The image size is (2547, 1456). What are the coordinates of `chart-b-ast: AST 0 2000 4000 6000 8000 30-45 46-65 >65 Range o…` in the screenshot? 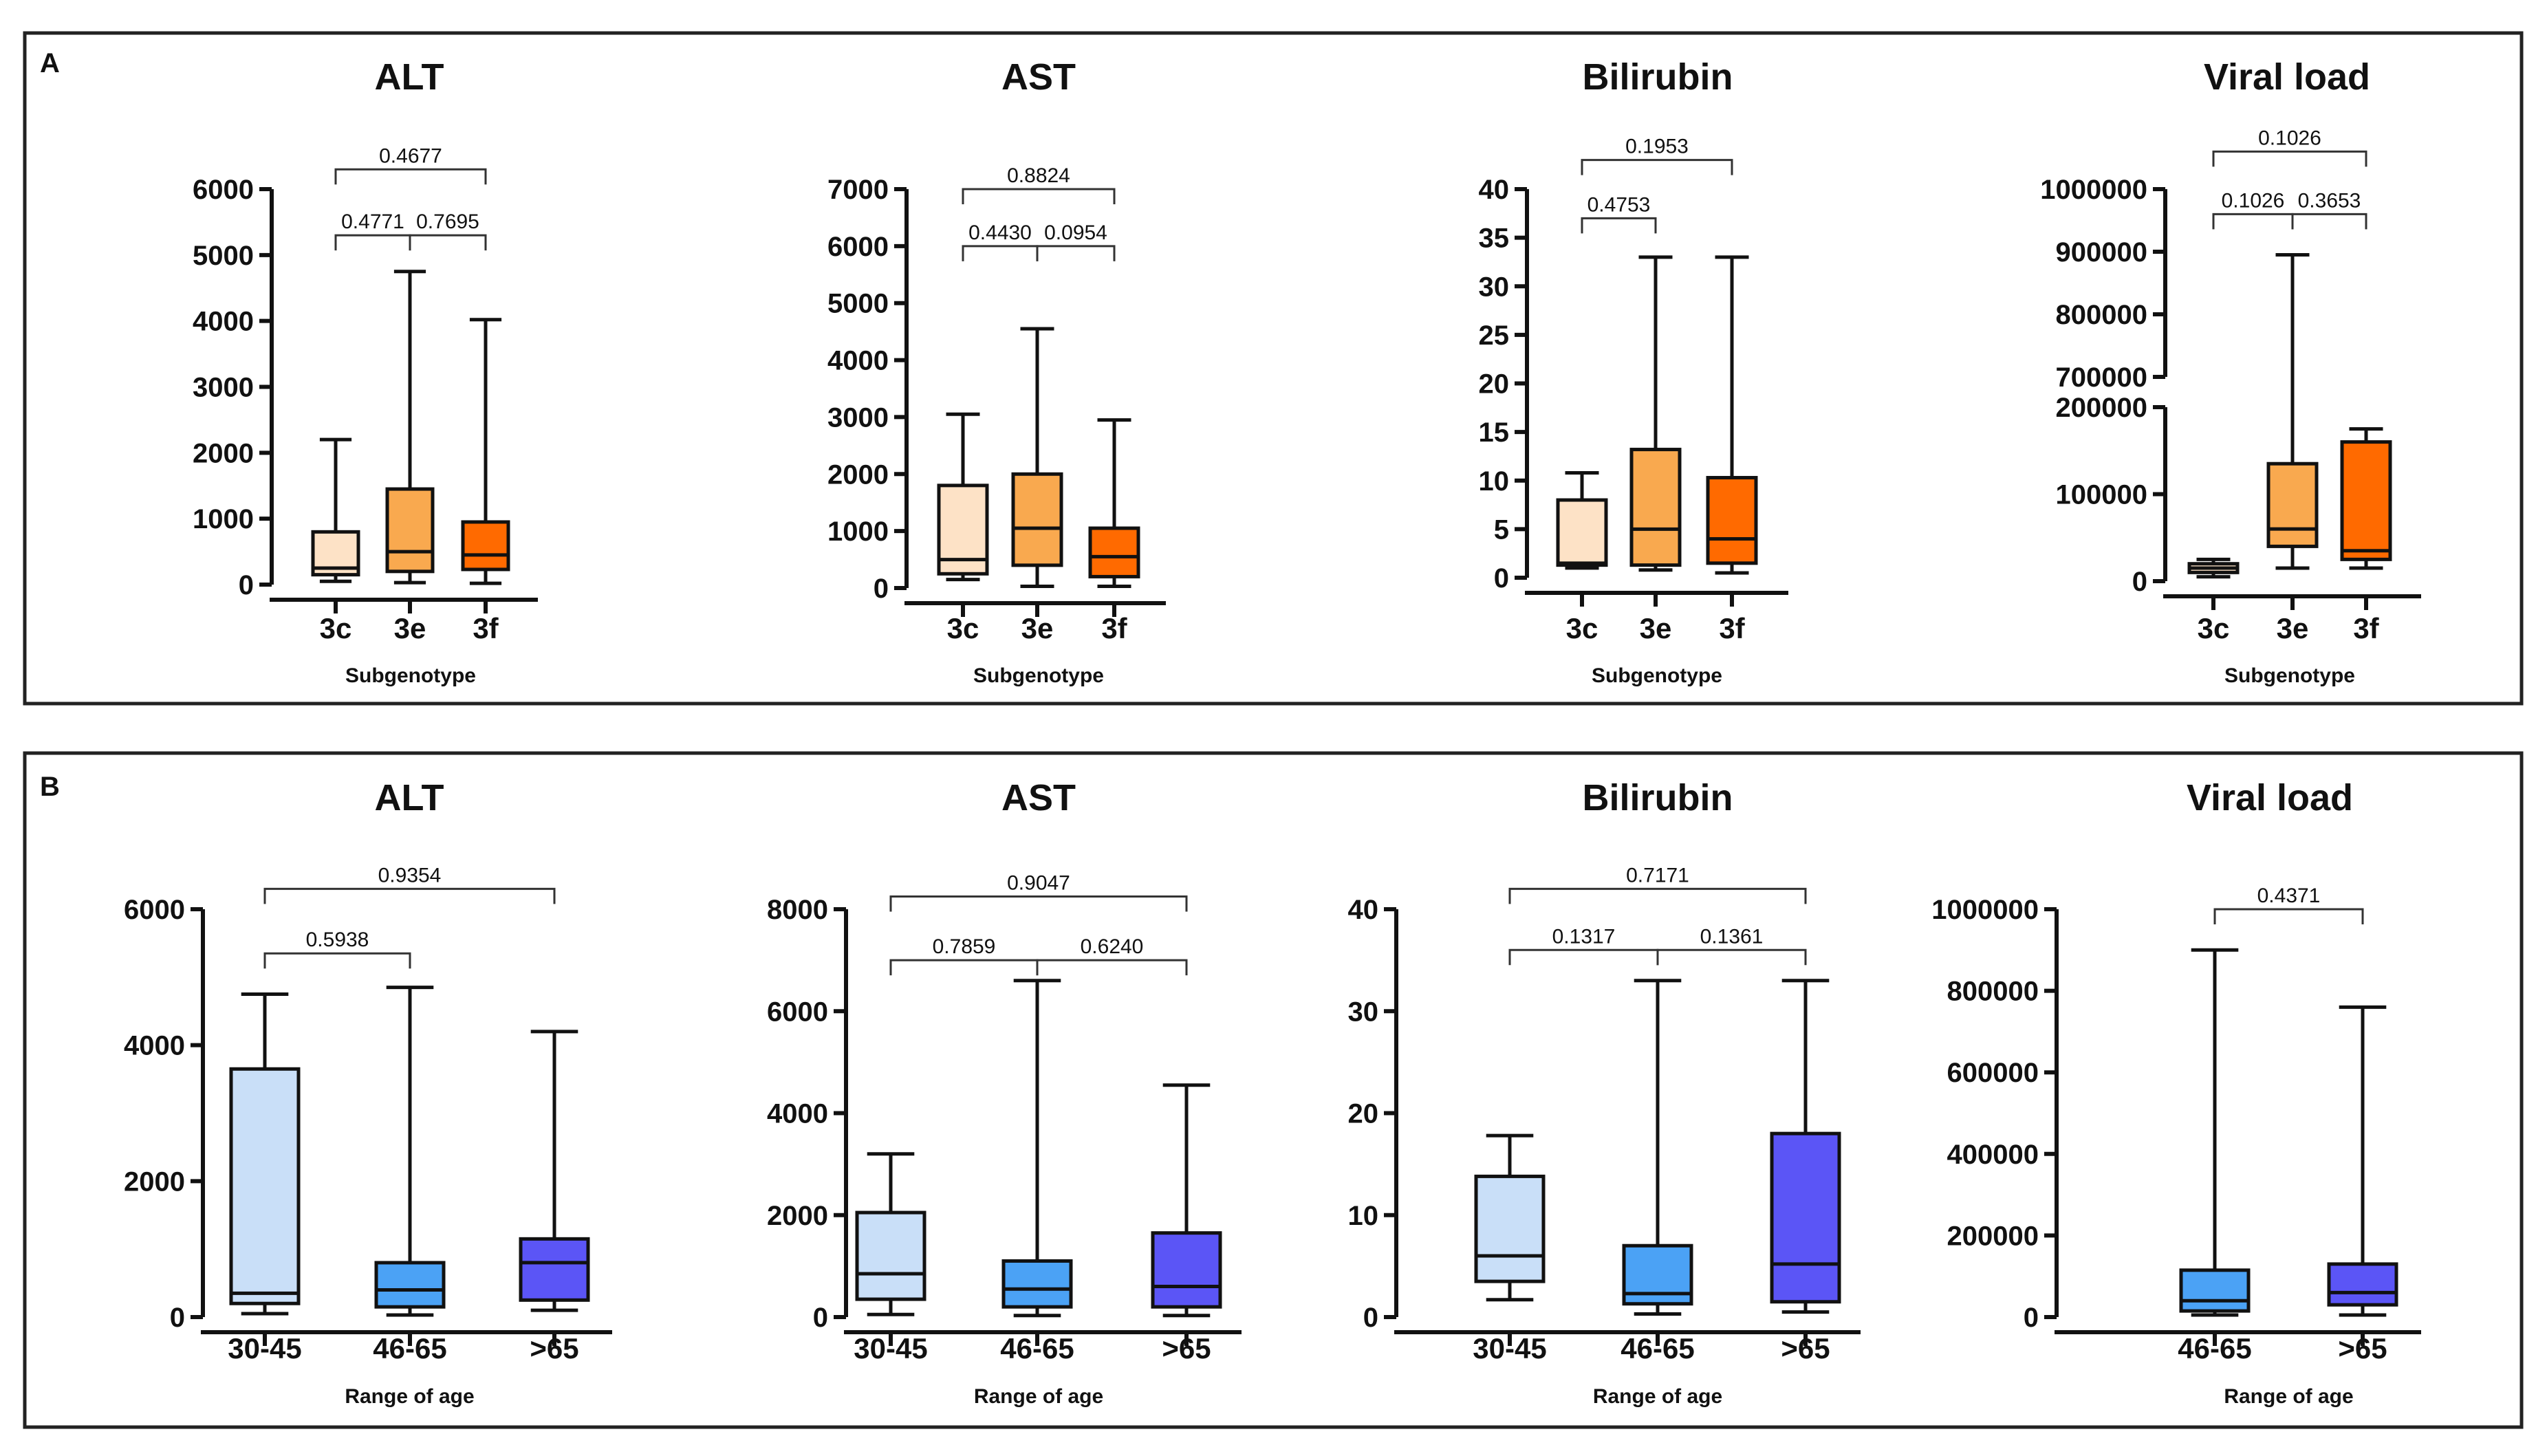 It's located at (1004, 1092).